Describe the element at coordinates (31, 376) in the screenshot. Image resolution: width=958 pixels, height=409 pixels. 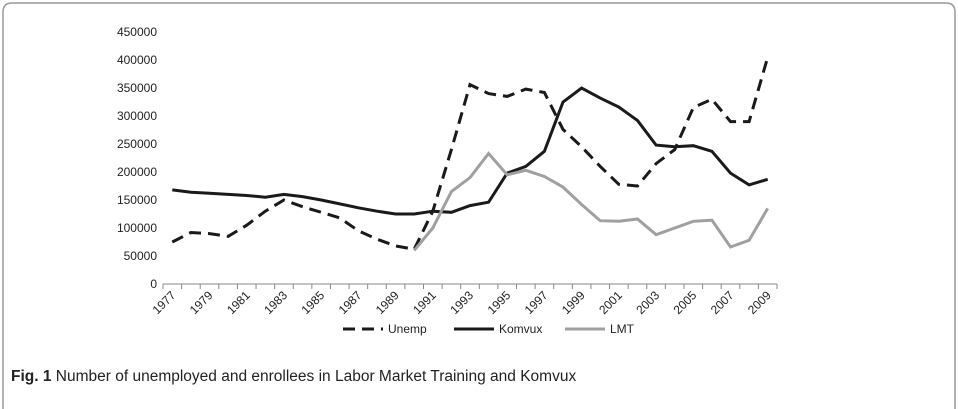
I see `caption-label: Fig. 1` at that location.